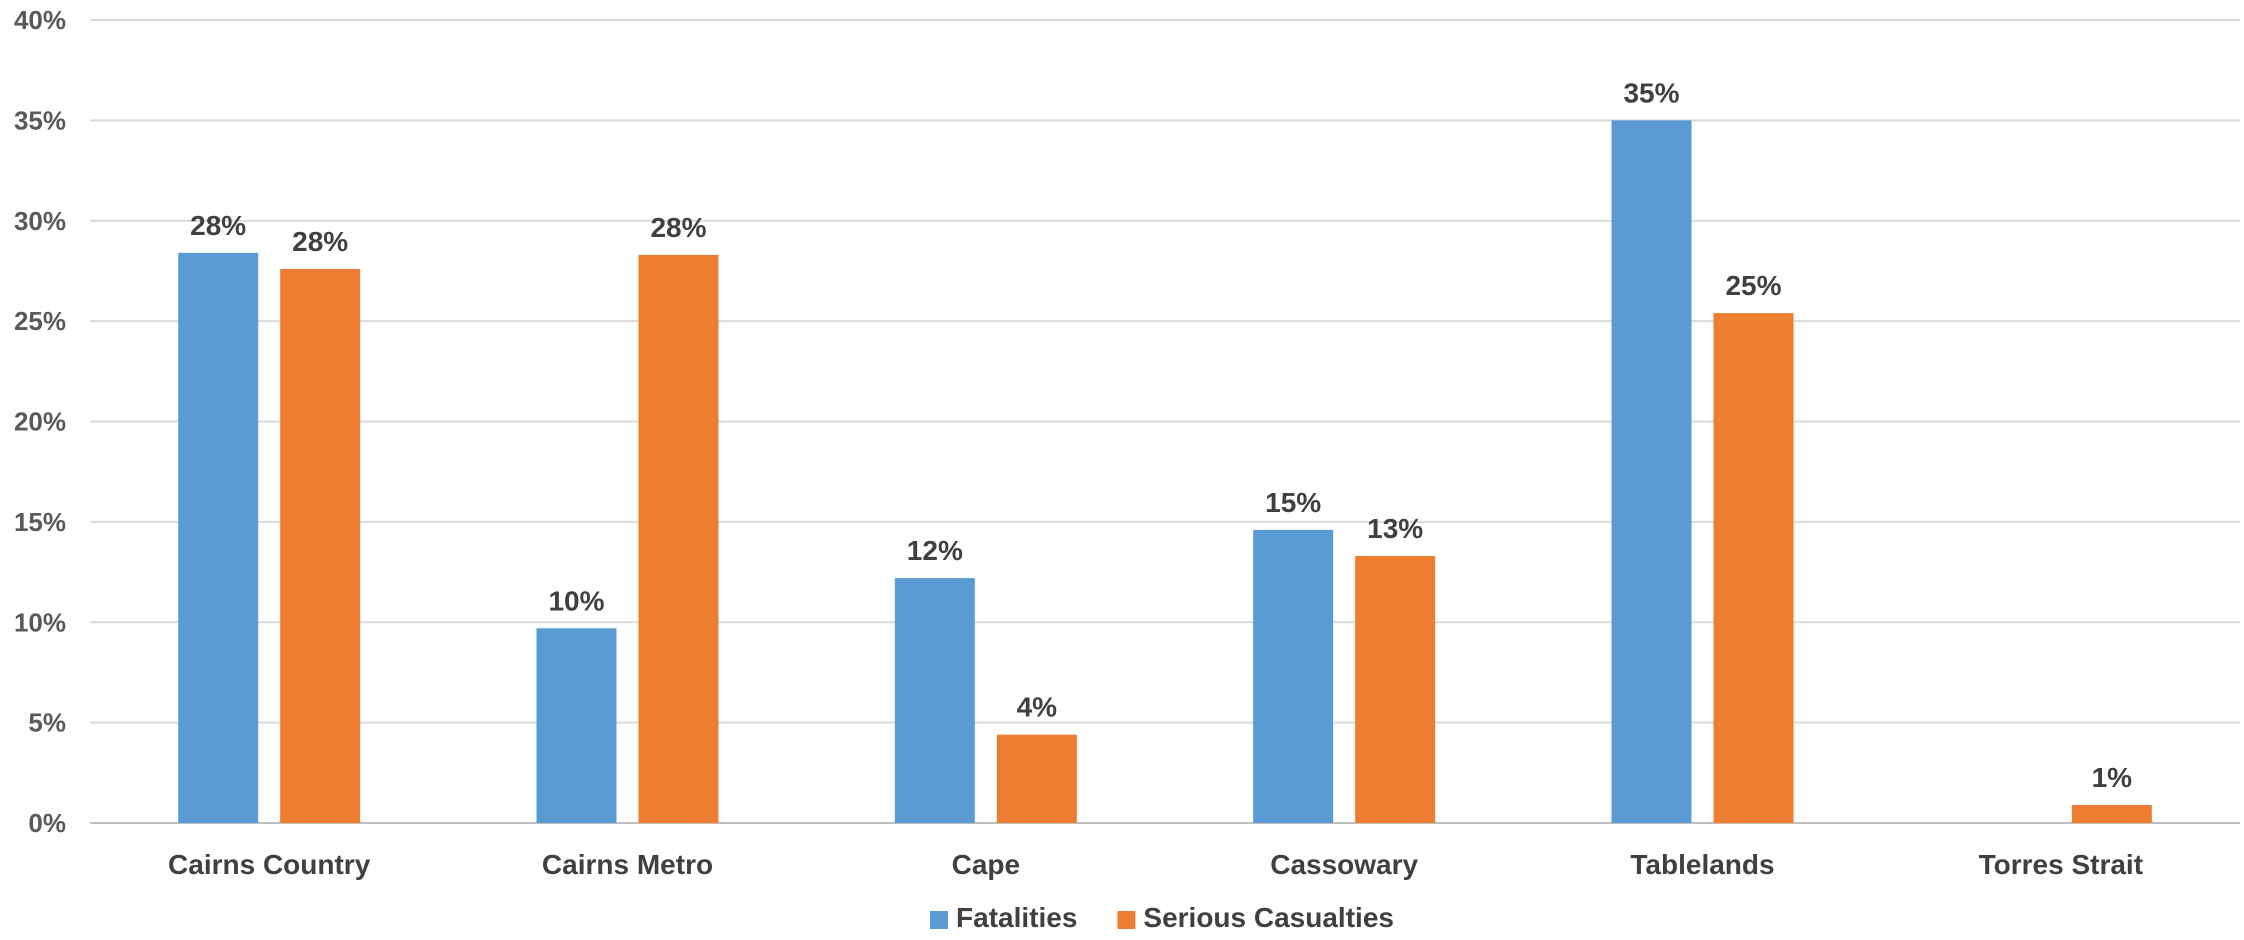  What do you see at coordinates (40, 20) in the screenshot?
I see `y-tick-label: 40%` at bounding box center [40, 20].